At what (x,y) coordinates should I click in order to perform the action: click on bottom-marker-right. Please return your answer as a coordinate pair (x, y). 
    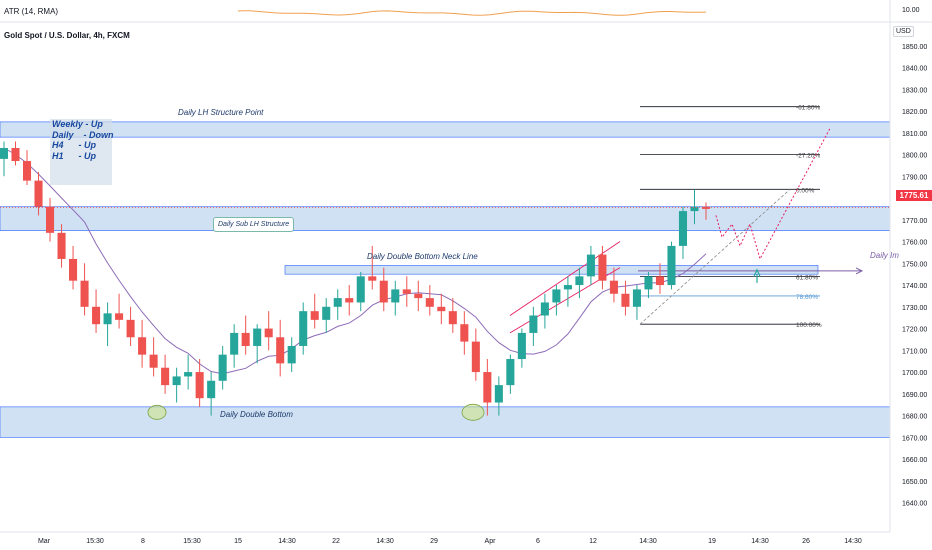
    Looking at the image, I should click on (473, 412).